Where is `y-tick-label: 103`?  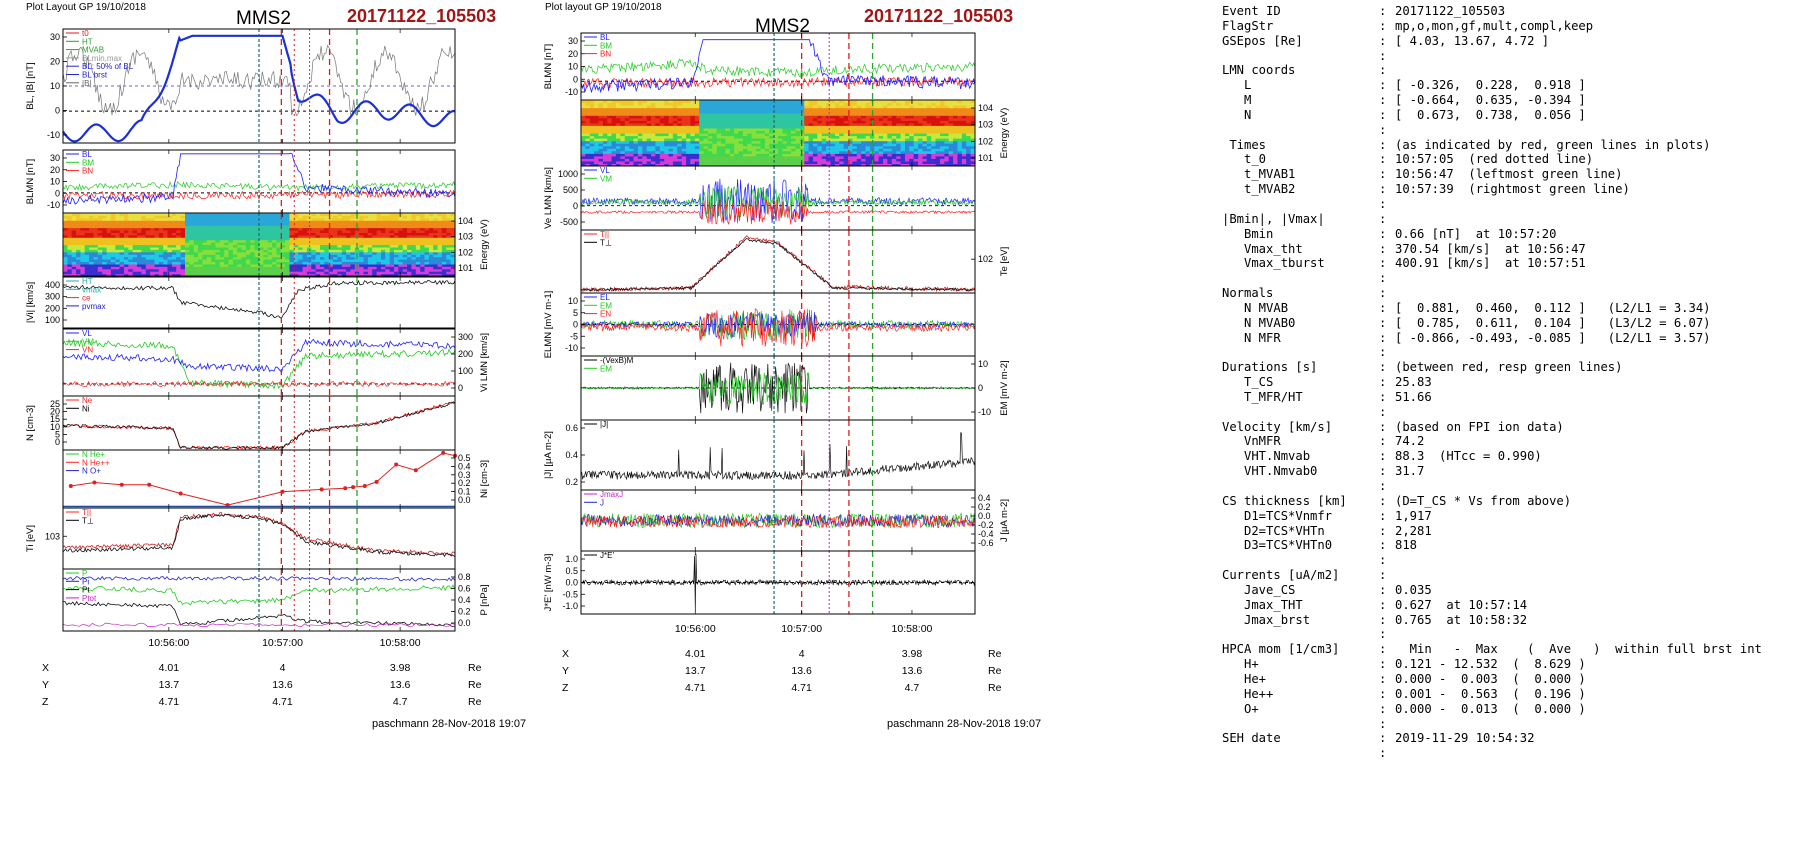 y-tick-label: 103 is located at coordinates (52, 536).